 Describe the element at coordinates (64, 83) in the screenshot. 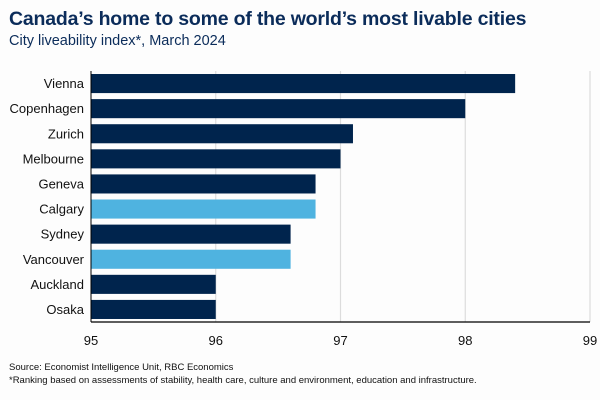

I see `category-label: Vienna` at that location.